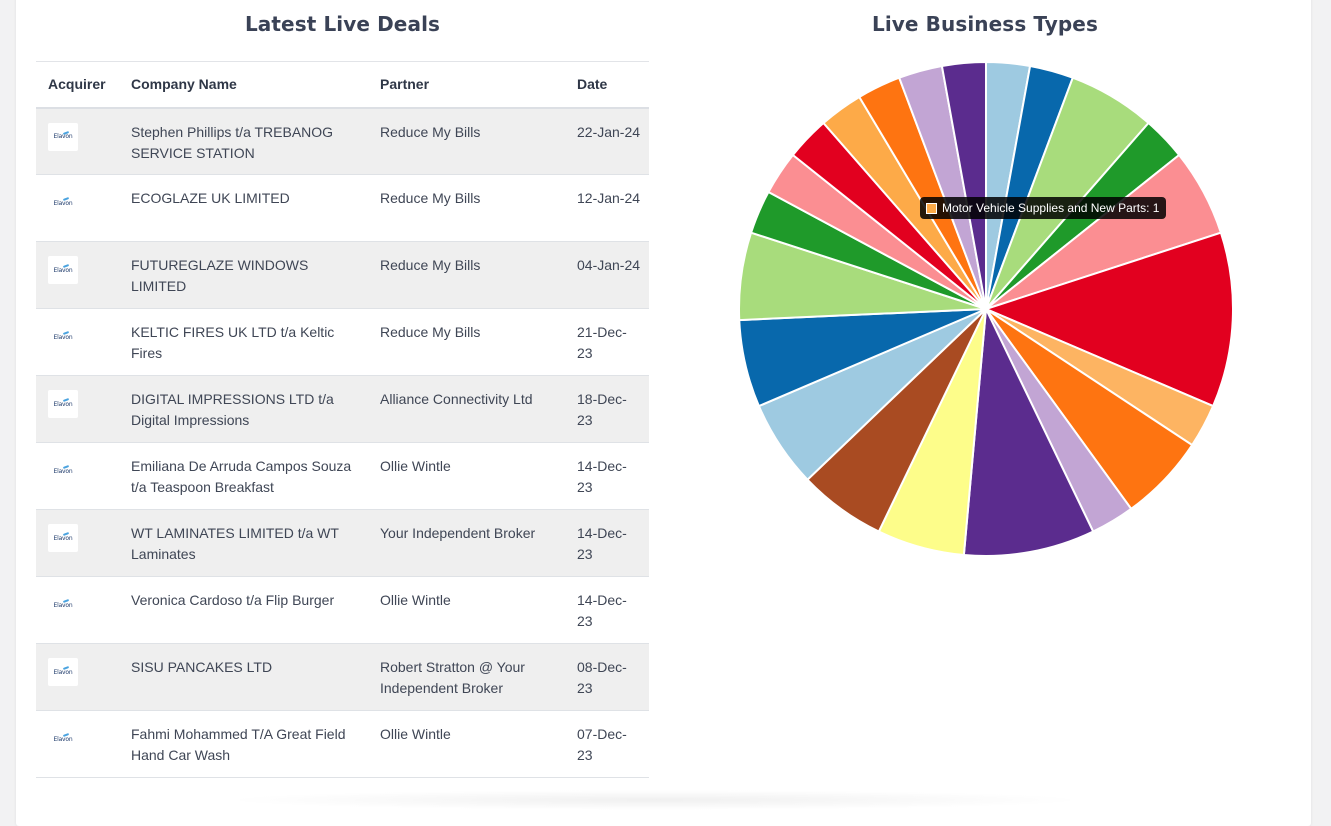 The height and width of the screenshot is (826, 1331). Describe the element at coordinates (233, 342) in the screenshot. I see `company-name-cell: KELTIC FIRES UK LTD t/a Keltic Fires` at that location.